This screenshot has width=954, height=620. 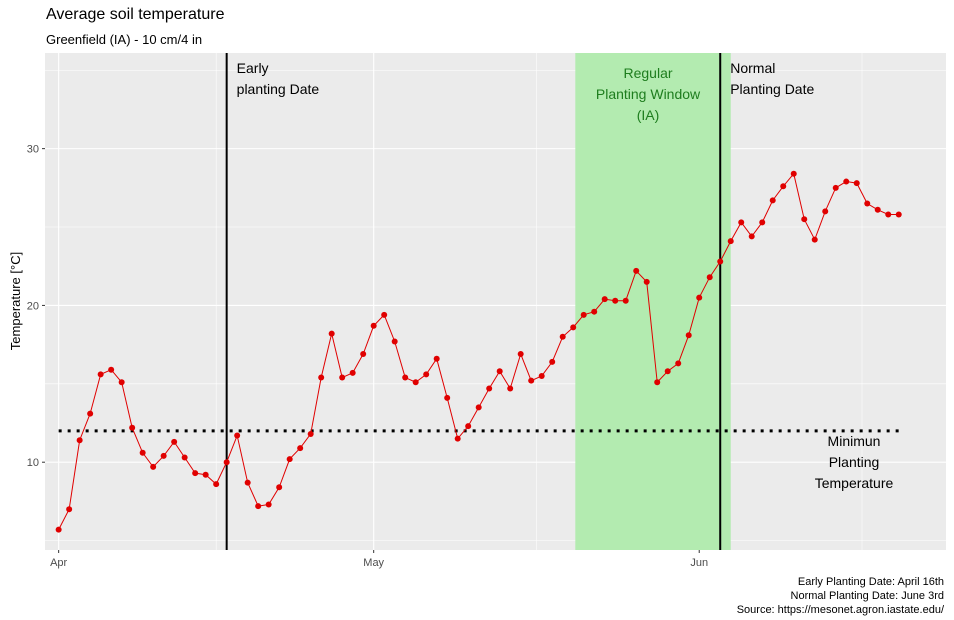 What do you see at coordinates (278, 89) in the screenshot?
I see `planting-date-label: planting Date` at bounding box center [278, 89].